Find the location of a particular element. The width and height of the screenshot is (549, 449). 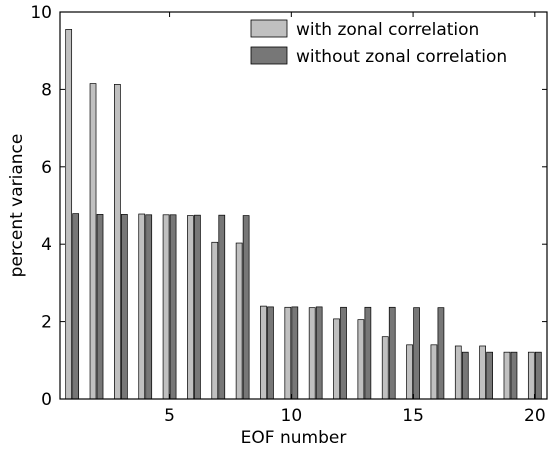

x-tick-label-20: 20 is located at coordinates (535, 416).